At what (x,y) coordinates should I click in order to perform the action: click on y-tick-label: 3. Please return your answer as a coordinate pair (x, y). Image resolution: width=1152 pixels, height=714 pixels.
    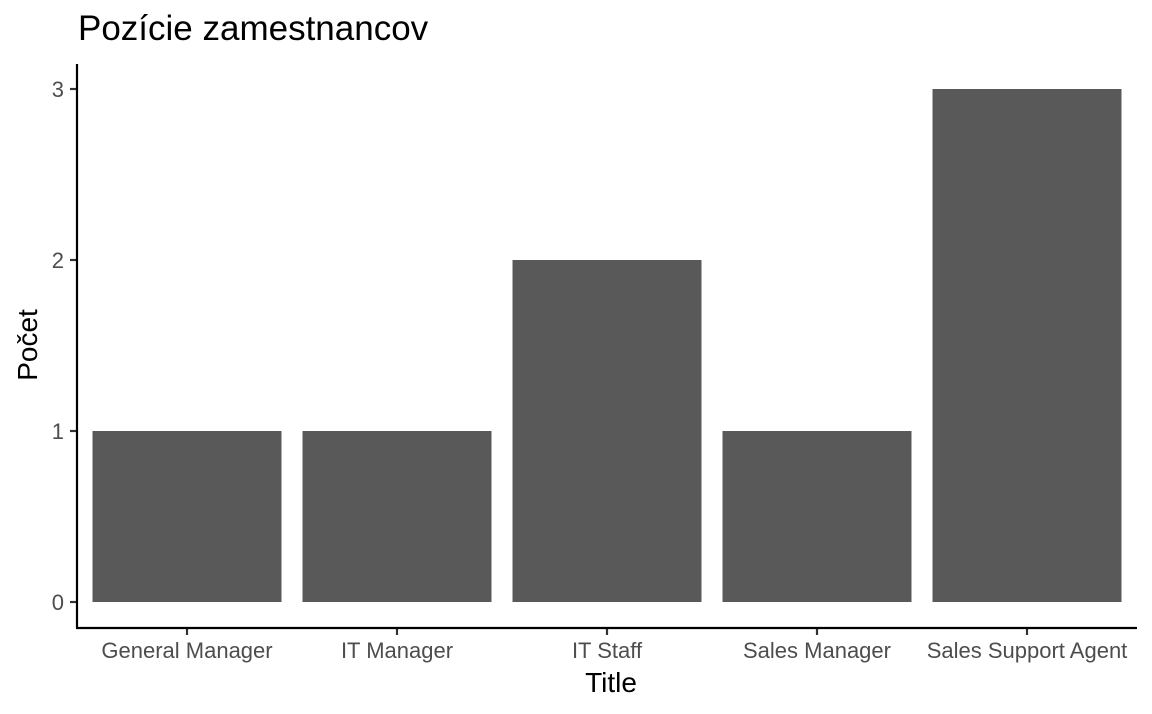
    Looking at the image, I should click on (58, 89).